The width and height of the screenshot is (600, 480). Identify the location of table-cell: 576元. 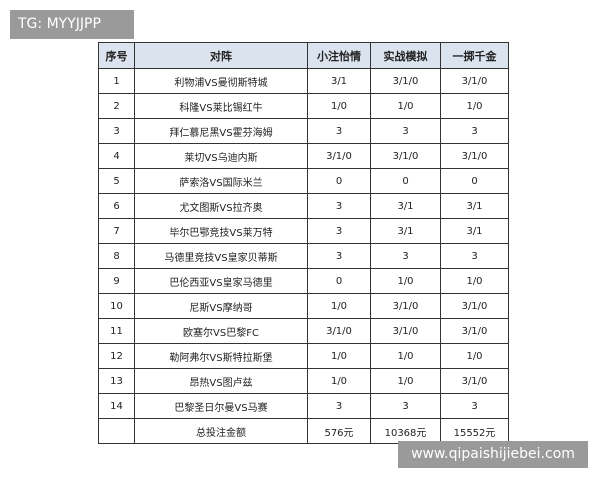
(339, 431).